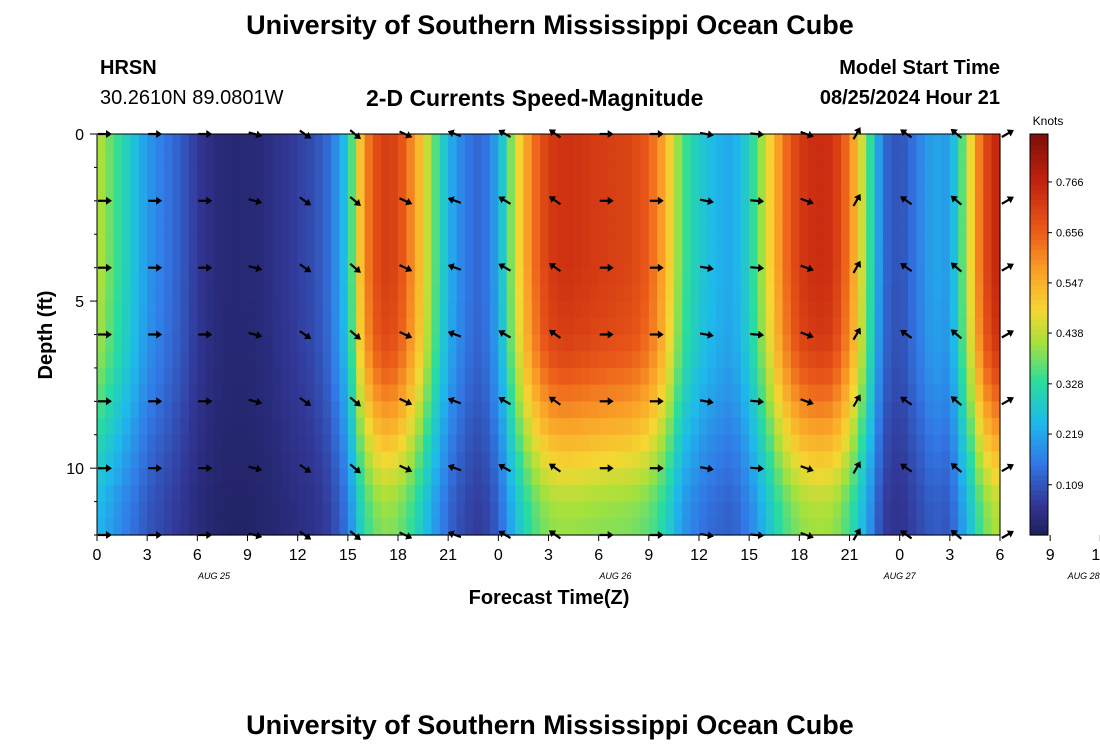 The width and height of the screenshot is (1100, 750). What do you see at coordinates (548, 555) in the screenshot?
I see `x-tick-label: 3` at bounding box center [548, 555].